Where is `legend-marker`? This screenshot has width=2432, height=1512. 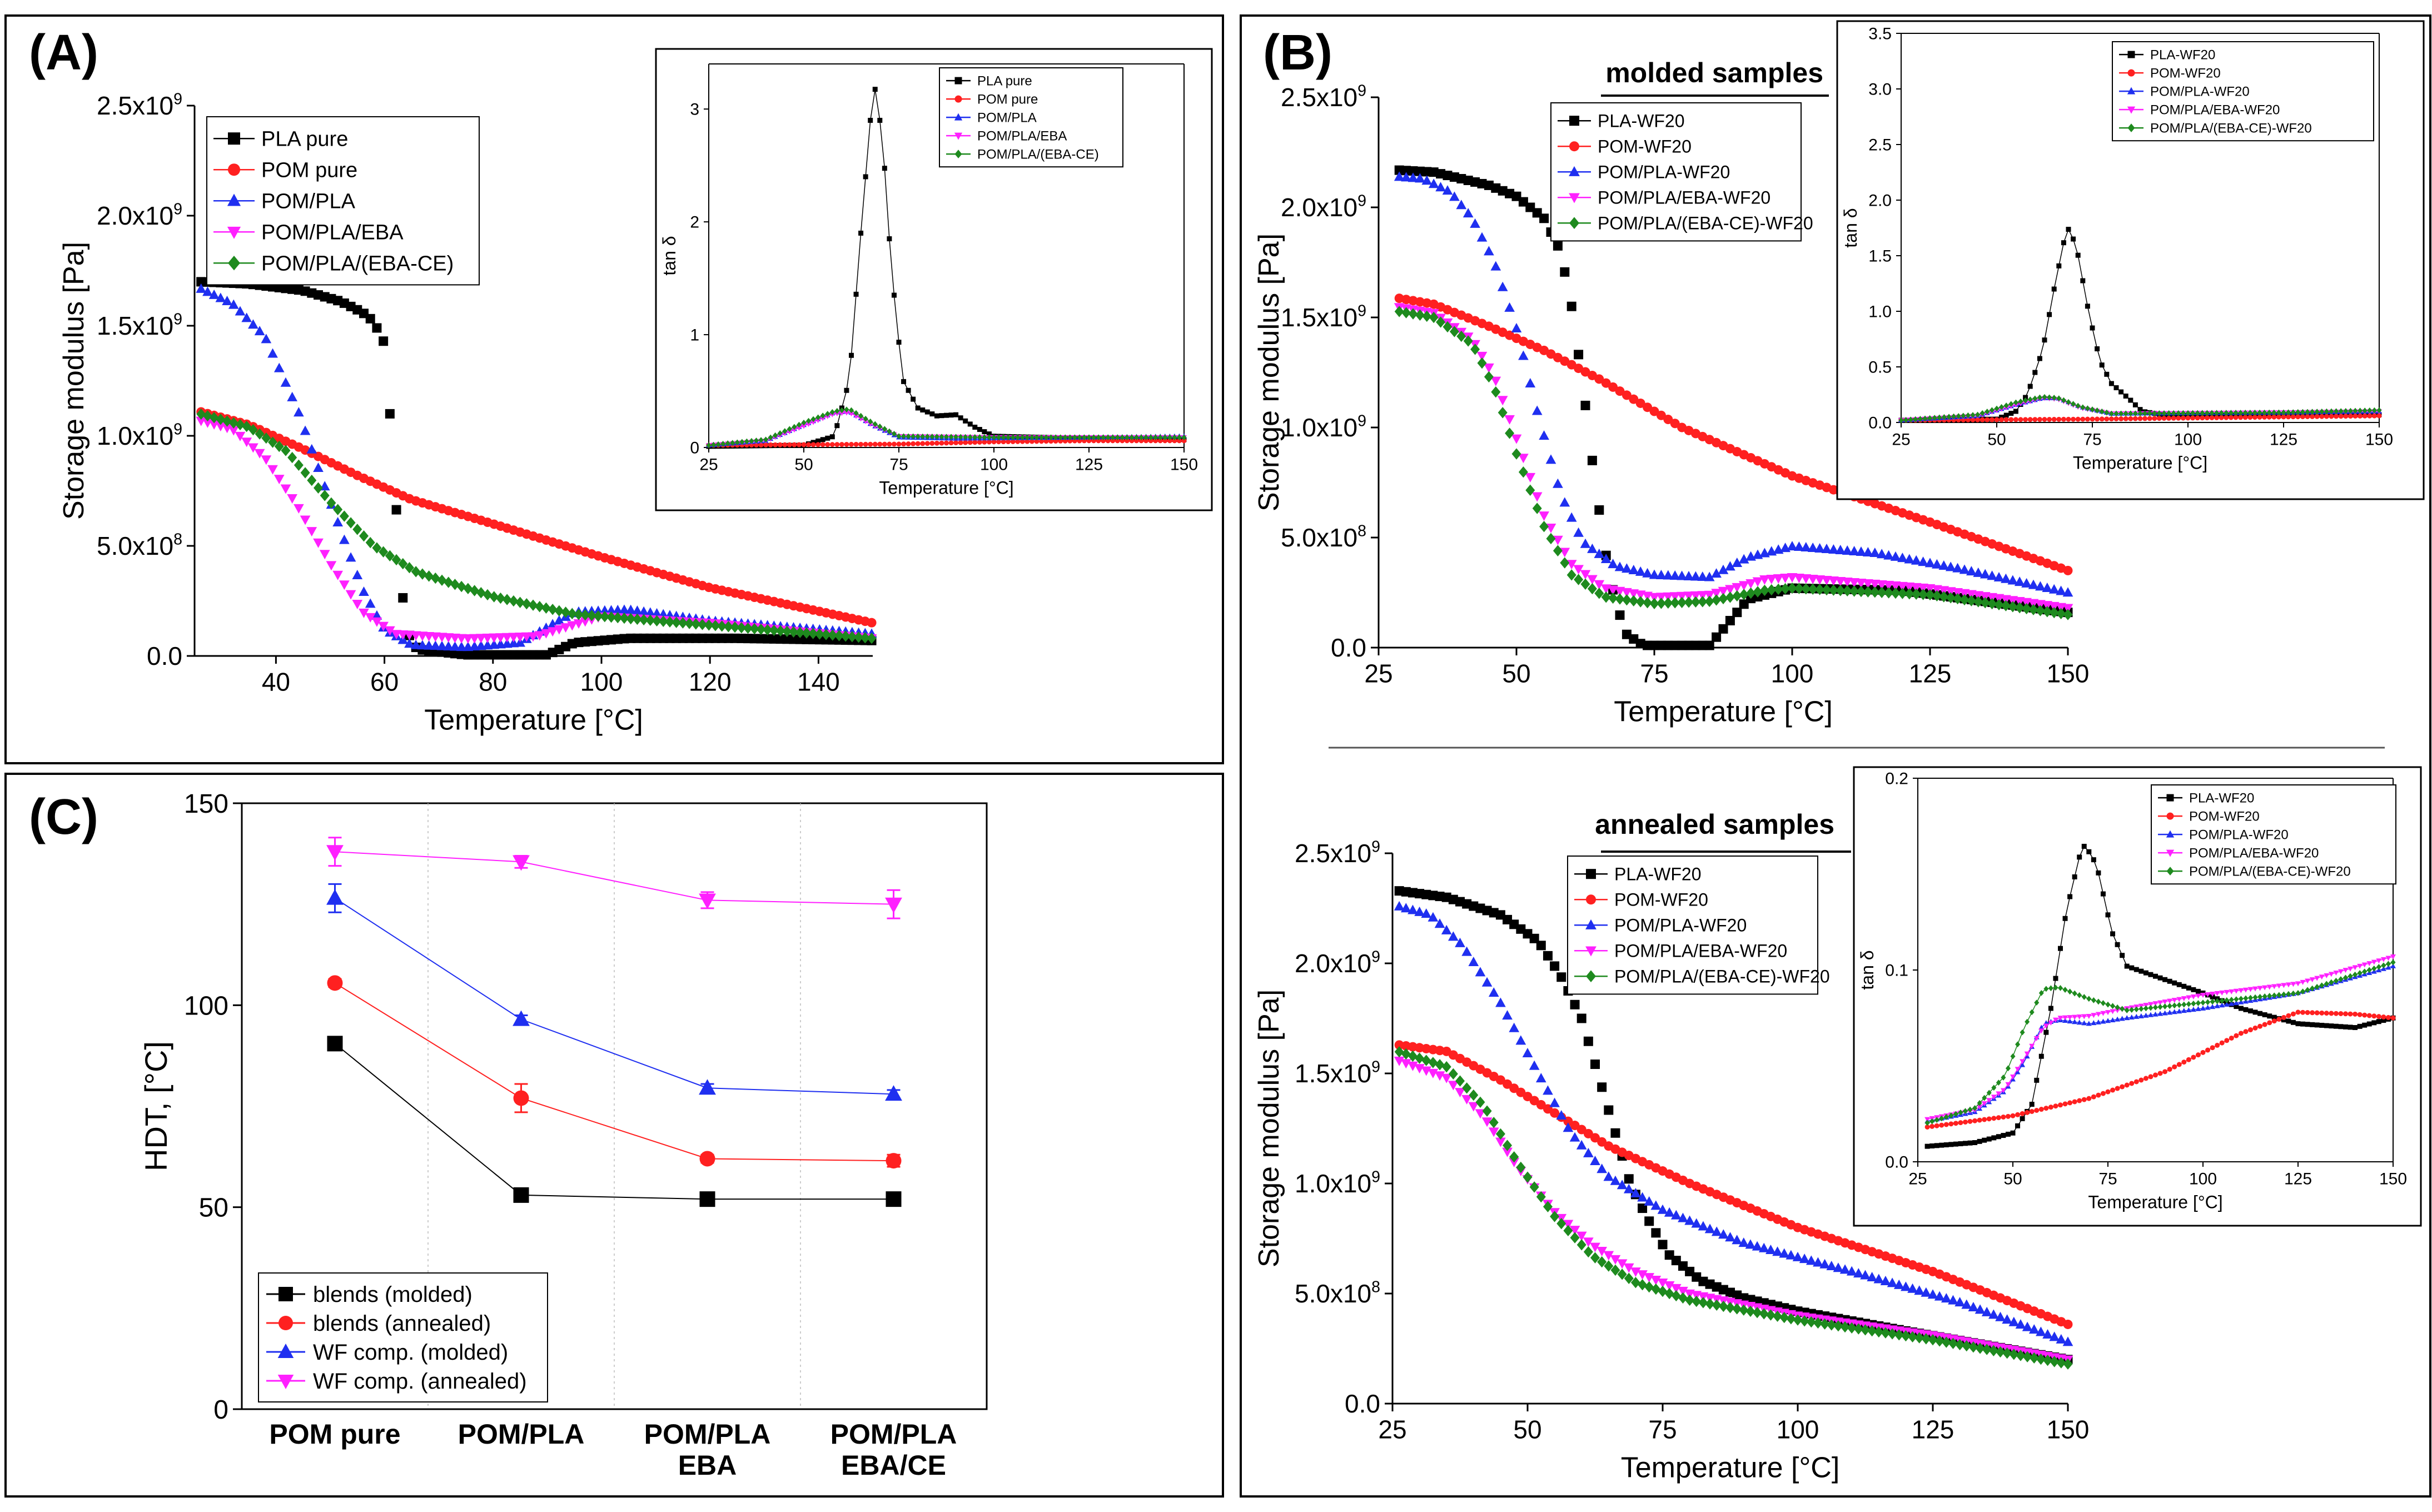
legend-marker is located at coordinates (2170, 871).